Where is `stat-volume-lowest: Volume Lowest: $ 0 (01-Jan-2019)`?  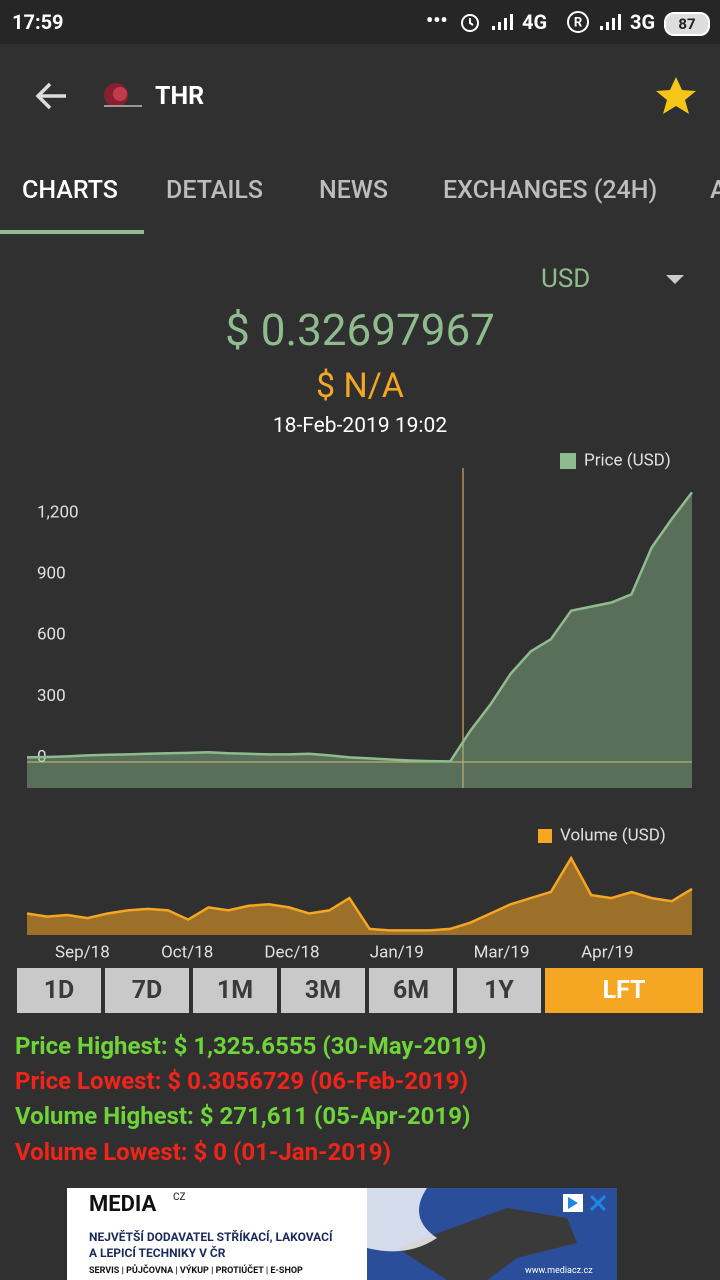 stat-volume-lowest: Volume Lowest: $ 0 (01-Jan-2019) is located at coordinates (203, 1152).